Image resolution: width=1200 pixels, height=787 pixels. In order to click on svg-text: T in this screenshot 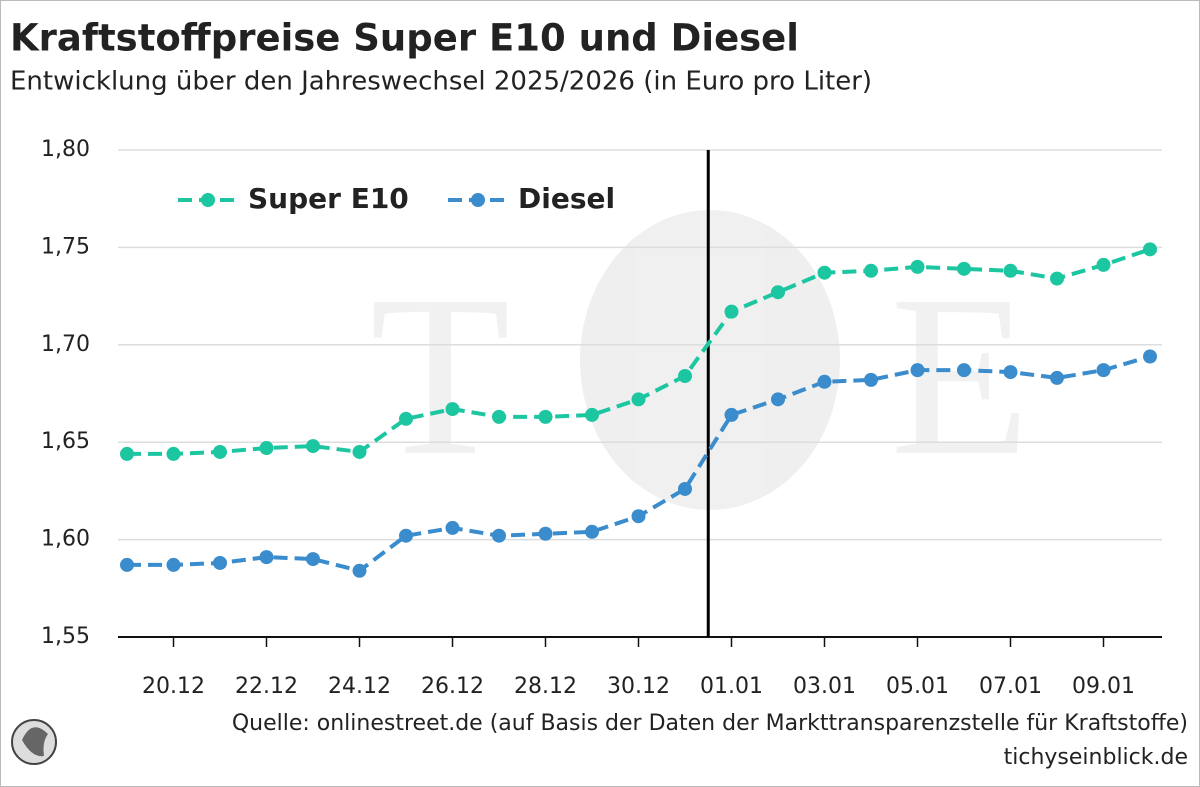, I will do `click(440, 375)`.